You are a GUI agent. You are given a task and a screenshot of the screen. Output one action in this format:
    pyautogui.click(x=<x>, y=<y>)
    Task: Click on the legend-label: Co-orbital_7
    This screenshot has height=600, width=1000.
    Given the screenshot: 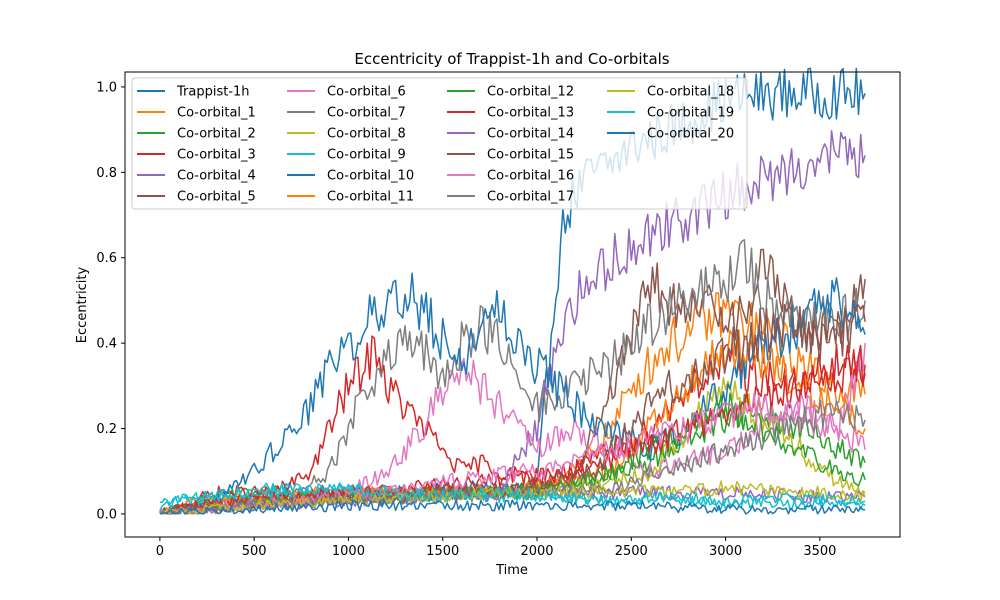 What is the action you would take?
    pyautogui.click(x=366, y=113)
    